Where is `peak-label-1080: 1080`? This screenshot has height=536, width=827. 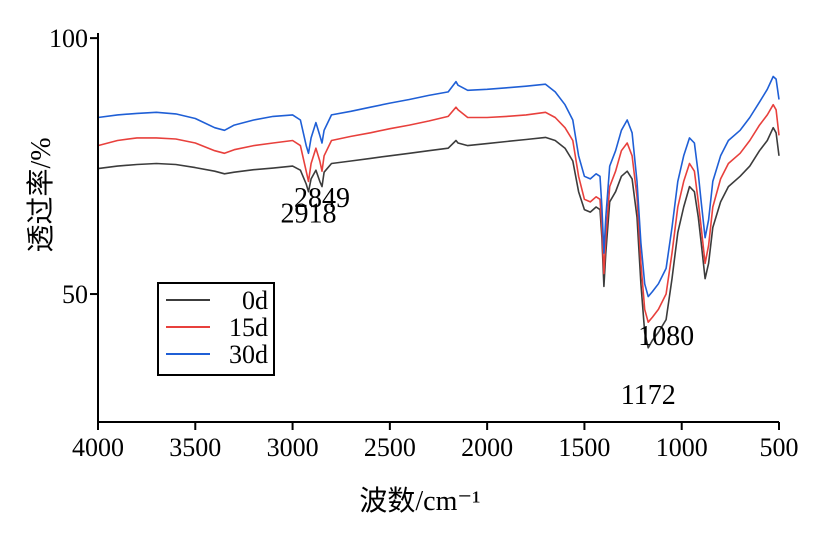 peak-label-1080: 1080 is located at coordinates (666, 336).